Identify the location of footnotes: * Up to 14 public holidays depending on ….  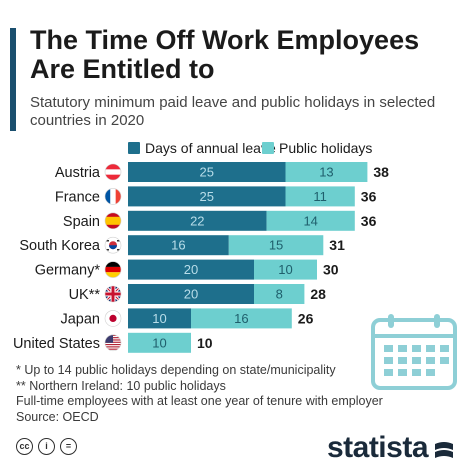
(236, 394).